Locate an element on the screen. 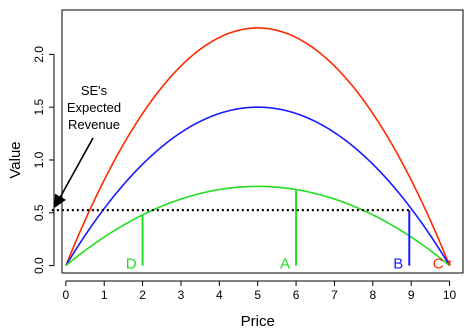 This screenshot has width=468, height=333. y-tick-label: 1.5 is located at coordinates (39, 107).